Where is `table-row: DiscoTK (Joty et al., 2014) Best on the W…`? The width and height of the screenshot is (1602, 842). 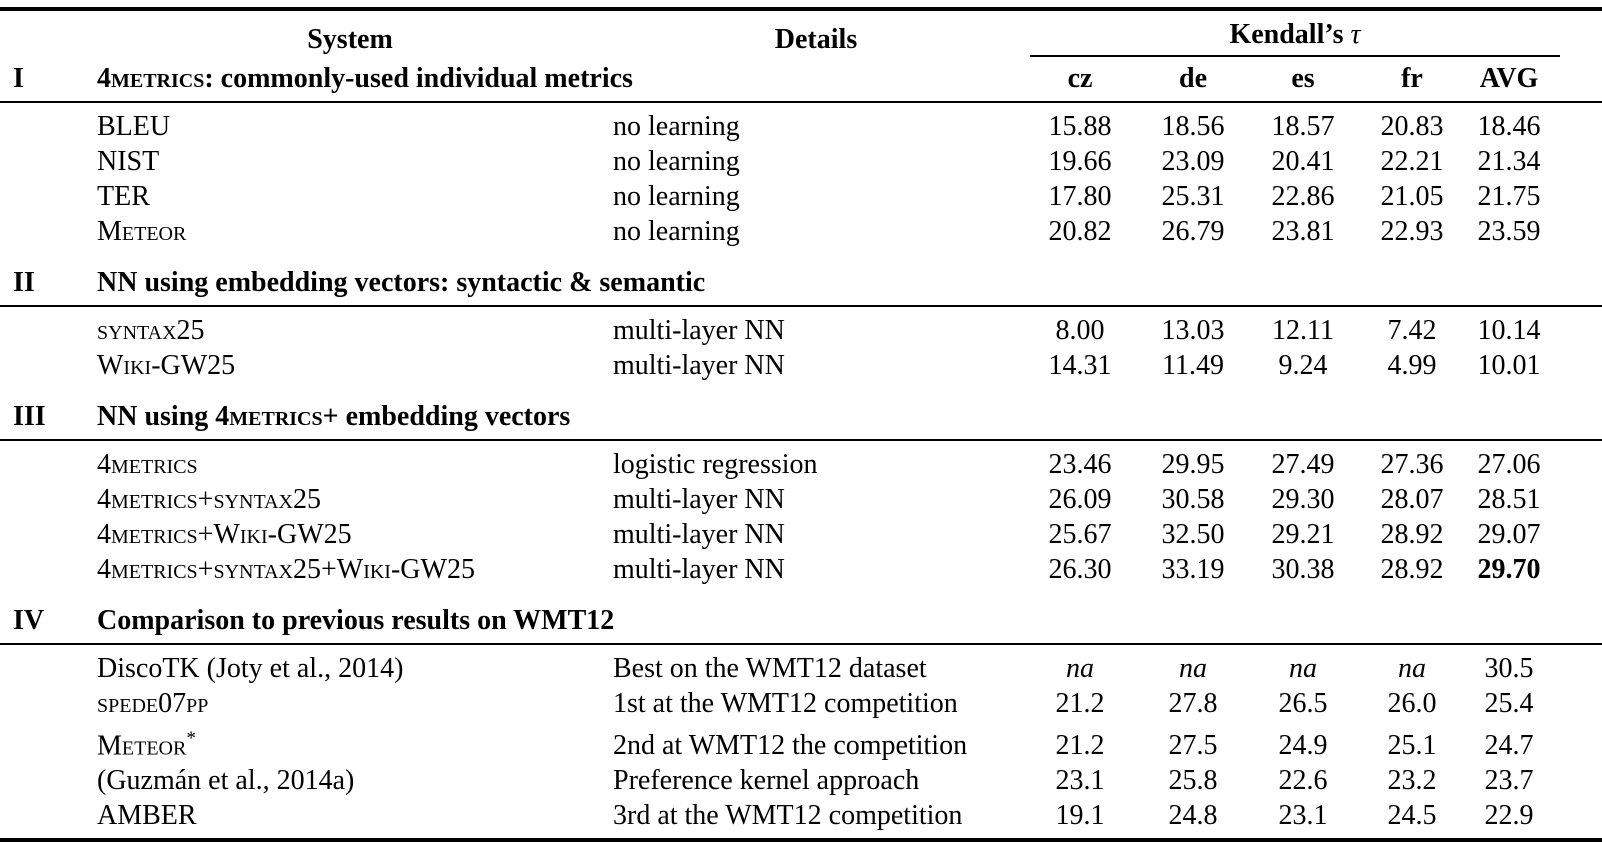
table-row: DiscoTK (Joty et al., 2014) Best on the W… is located at coordinates (801, 665).